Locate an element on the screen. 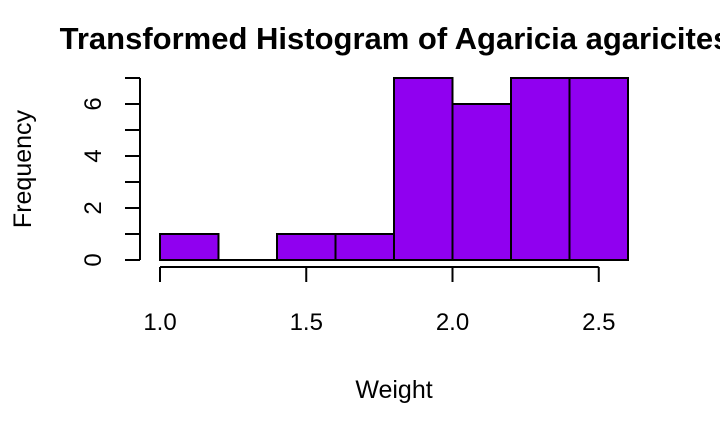 This screenshot has height=444, width=720. x-tick-label: 1.5 is located at coordinates (306, 322).